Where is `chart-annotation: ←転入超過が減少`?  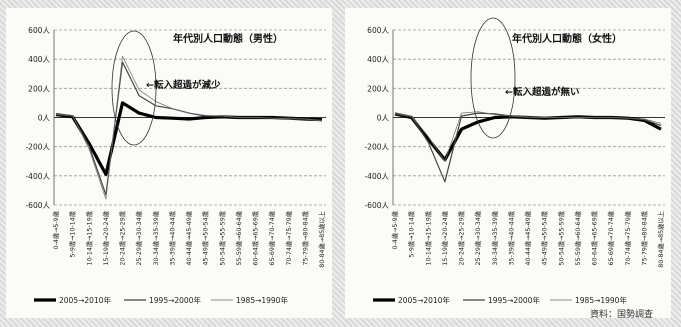
chart-annotation: ←転入超過が減少 is located at coordinates (183, 85).